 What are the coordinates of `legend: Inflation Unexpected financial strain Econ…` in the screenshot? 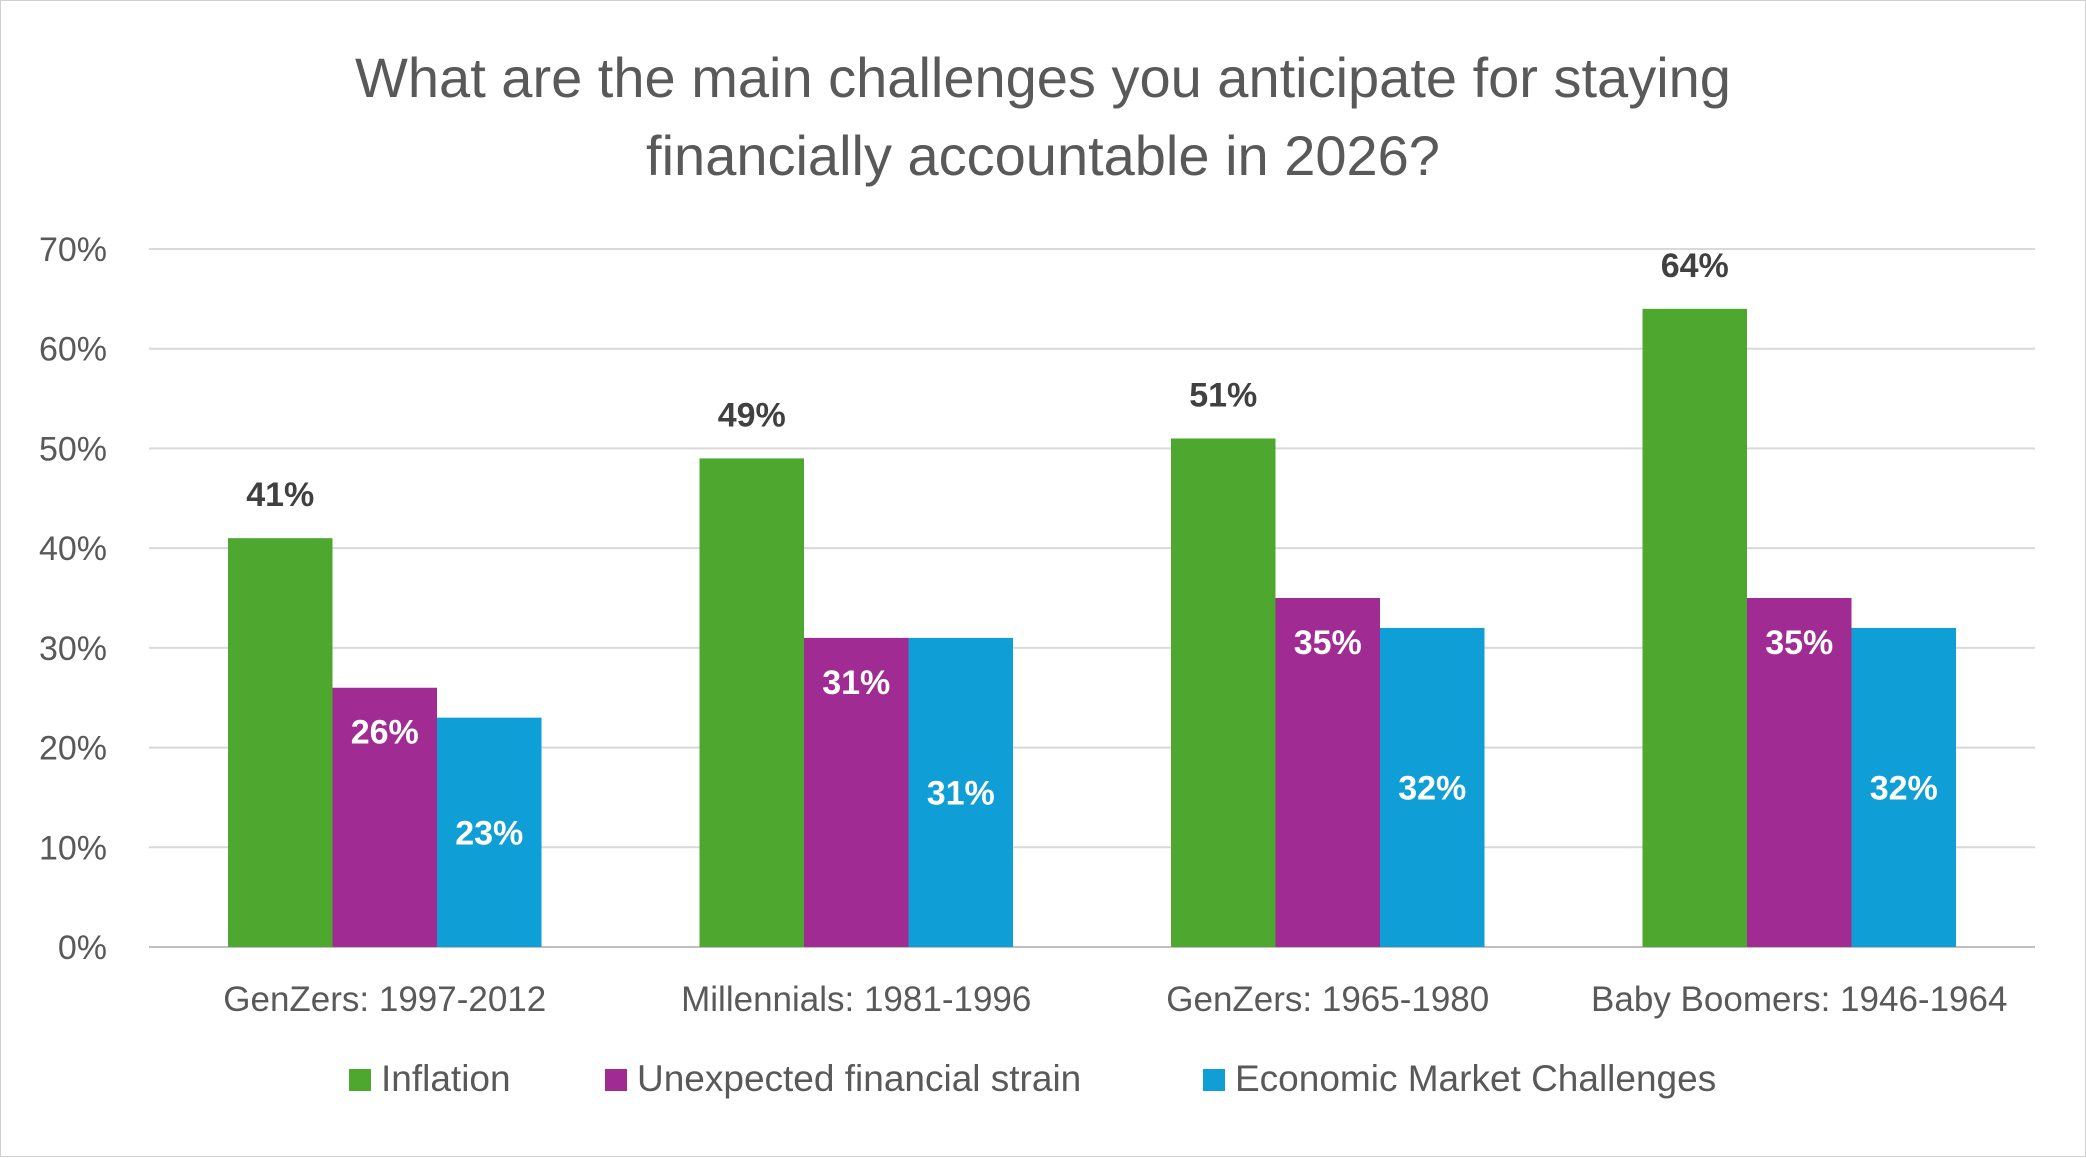 It's located at (1032, 1078).